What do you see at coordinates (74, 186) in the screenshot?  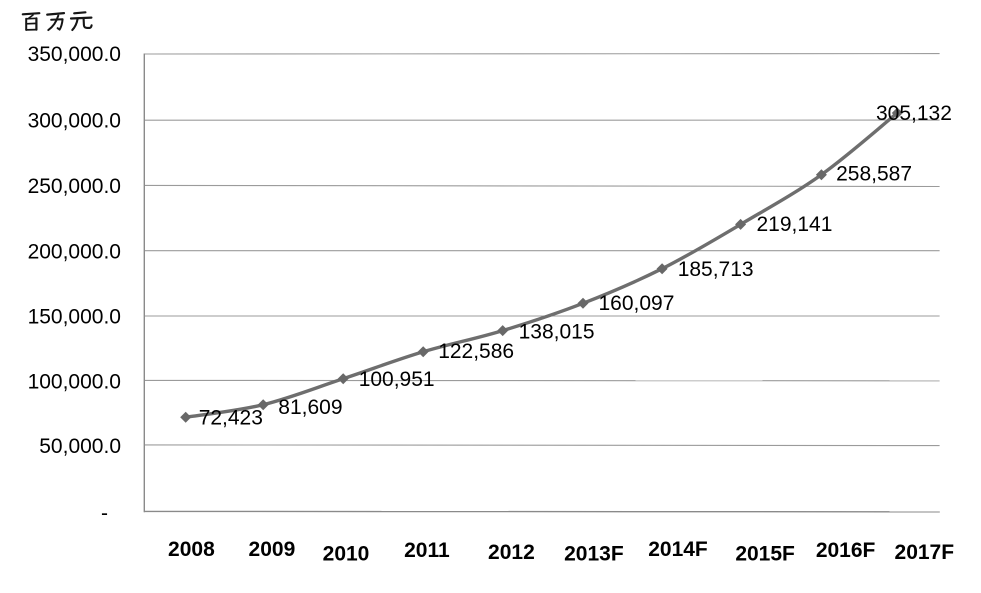 I see `svg-text: 250,000.0` at bounding box center [74, 186].